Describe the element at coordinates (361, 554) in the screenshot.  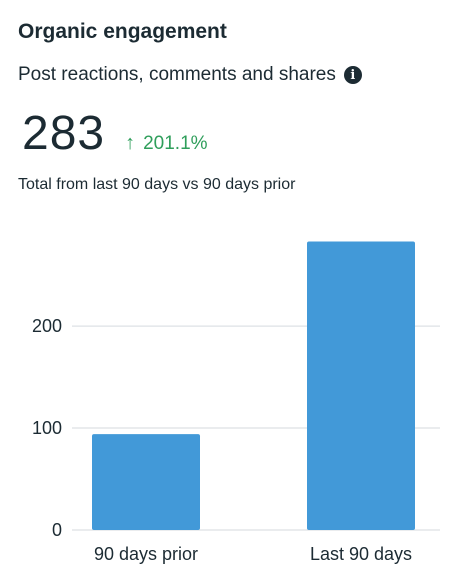
I see `x-tick-label: Last 90 days` at that location.